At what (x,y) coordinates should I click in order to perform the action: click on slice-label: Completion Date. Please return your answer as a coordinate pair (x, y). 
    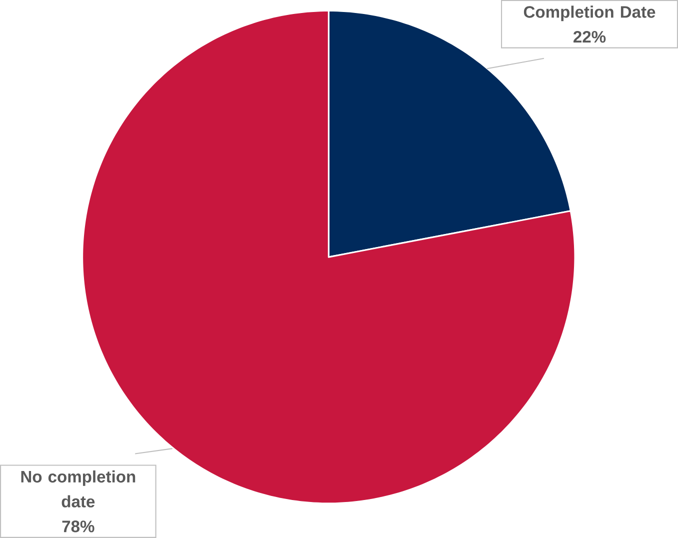
    Looking at the image, I should click on (590, 14).